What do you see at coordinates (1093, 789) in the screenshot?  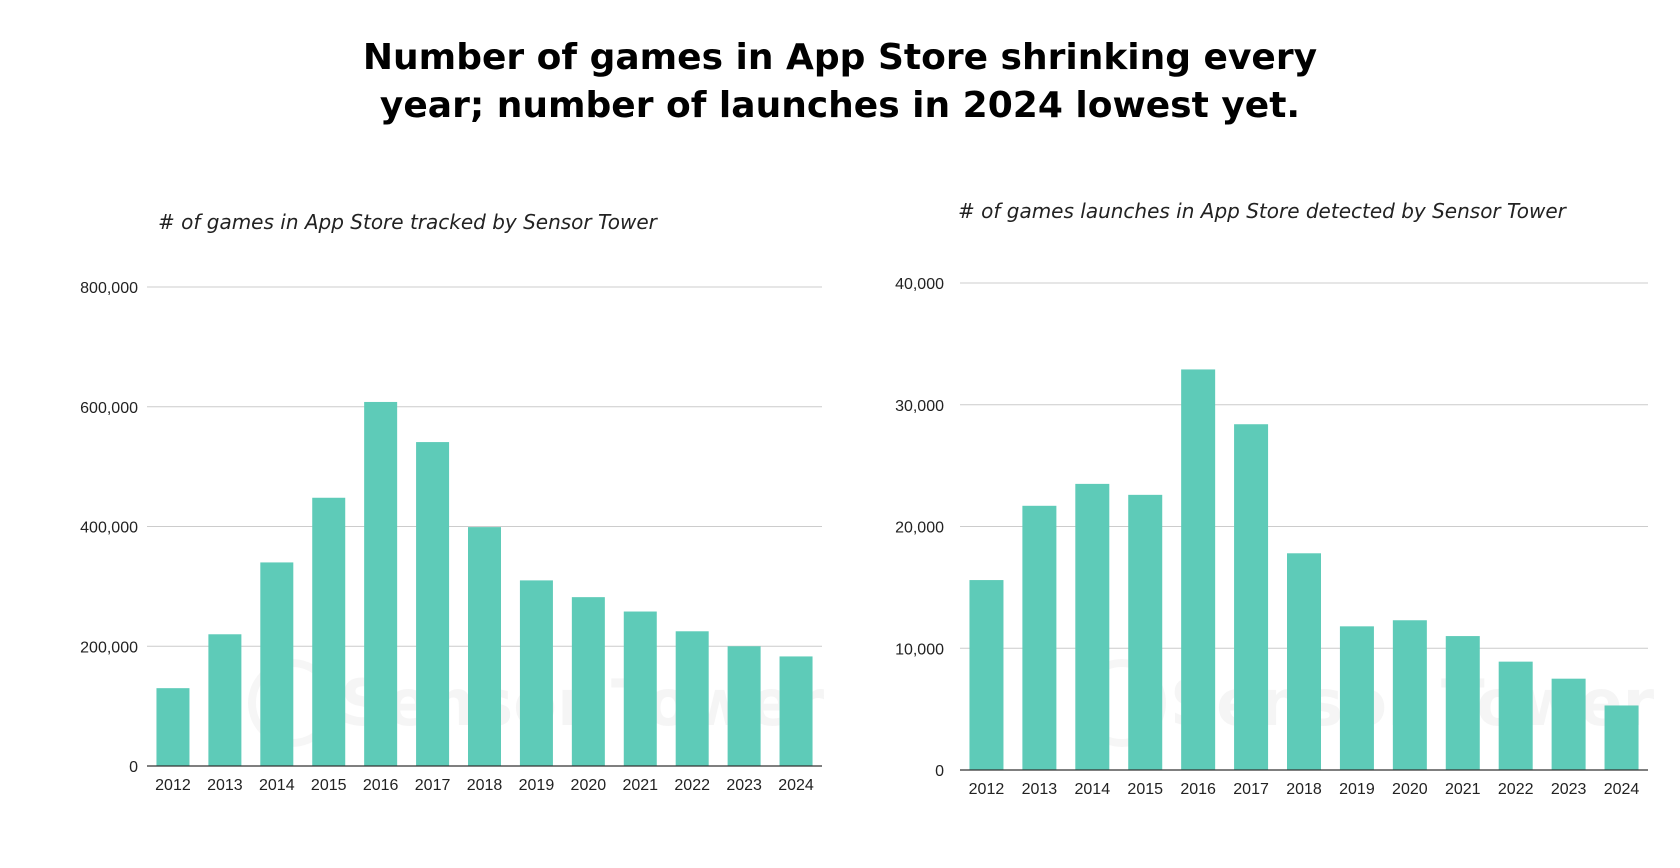 I see `right-x-tick-label: 2014` at bounding box center [1093, 789].